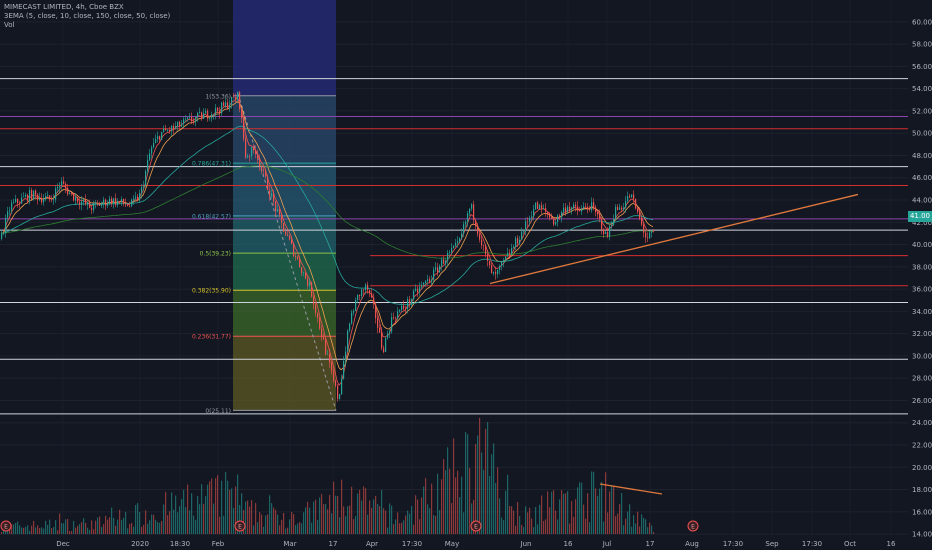 Image resolution: width=932 pixels, height=550 pixels. Describe the element at coordinates (287, 252) in the screenshot. I see `fib-diagonal` at that location.